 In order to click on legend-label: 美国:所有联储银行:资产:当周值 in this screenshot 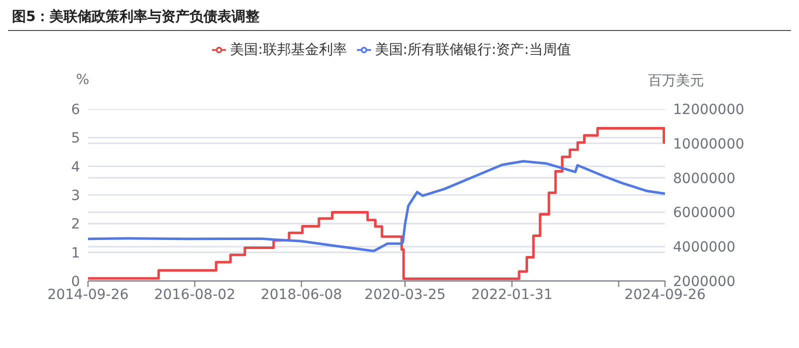, I will do `click(472, 50)`.